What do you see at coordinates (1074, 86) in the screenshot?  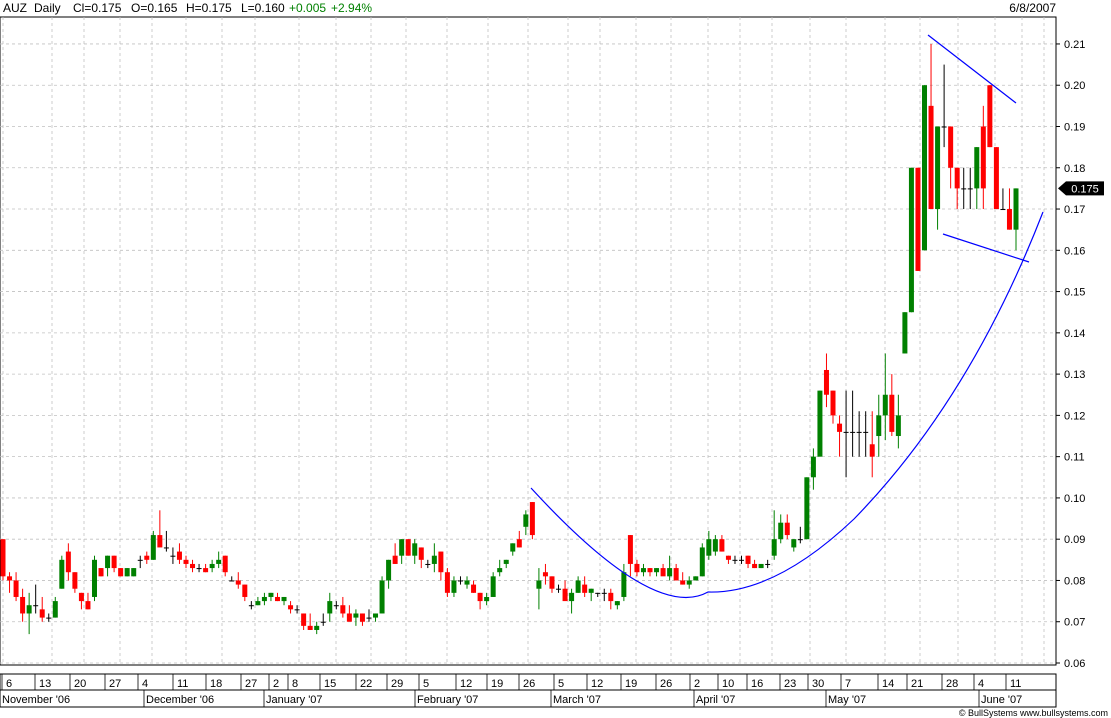 I see `y-tick-label: 0.20` at bounding box center [1074, 86].